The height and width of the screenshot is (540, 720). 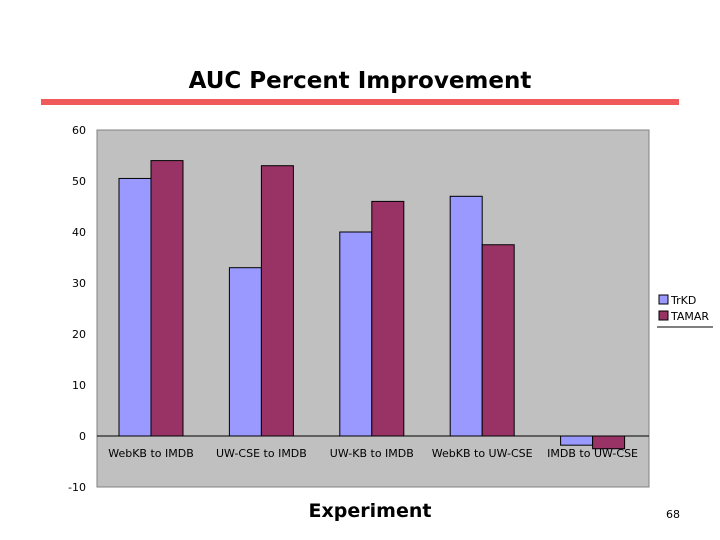 I want to click on page-number: 68, so click(x=673, y=514).